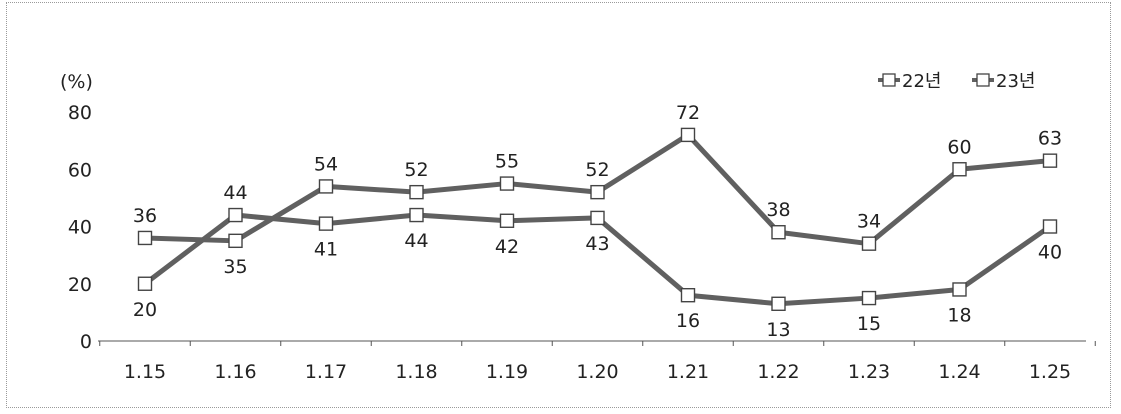 The width and height of the screenshot is (1121, 414). Describe the element at coordinates (869, 324) in the screenshot. I see `data-label: 15` at that location.